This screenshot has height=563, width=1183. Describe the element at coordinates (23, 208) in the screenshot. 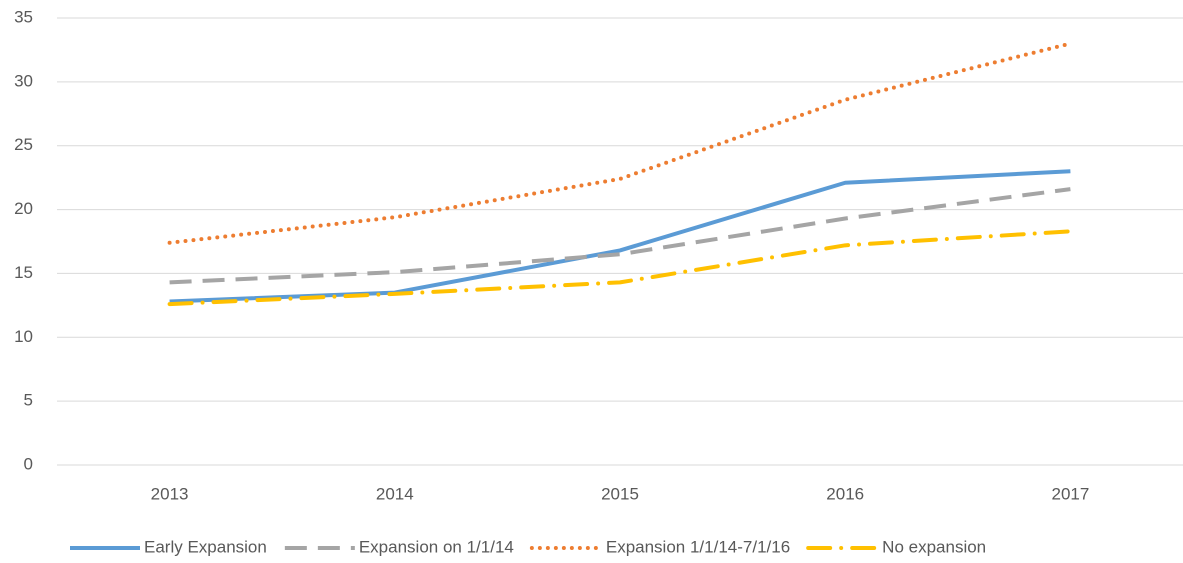

I see `y-tick-label: 20` at that location.